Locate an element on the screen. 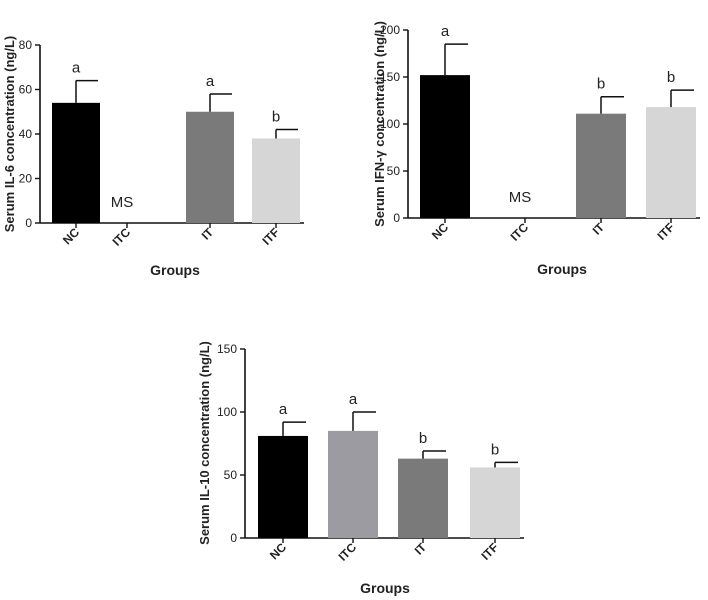 This screenshot has width=708, height=600. panel3-category-label-it: IT is located at coordinates (421, 549).